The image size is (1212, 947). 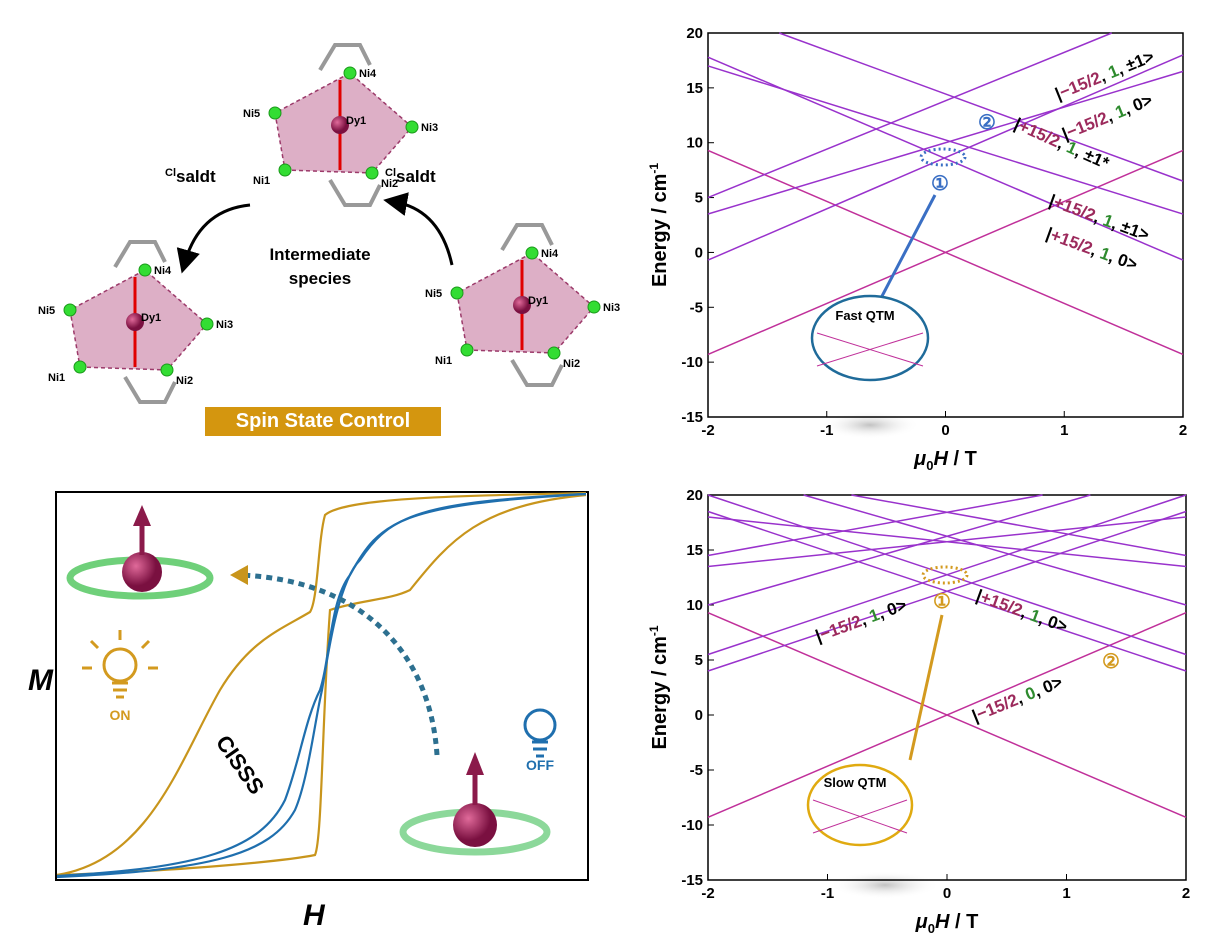 I want to click on x-tick-label: -2, so click(x=707, y=893).